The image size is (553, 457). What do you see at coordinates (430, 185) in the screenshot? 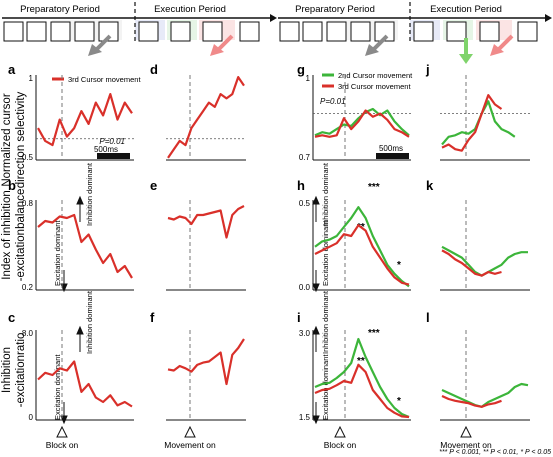
I see `panel-letter-k: k` at bounding box center [430, 185].